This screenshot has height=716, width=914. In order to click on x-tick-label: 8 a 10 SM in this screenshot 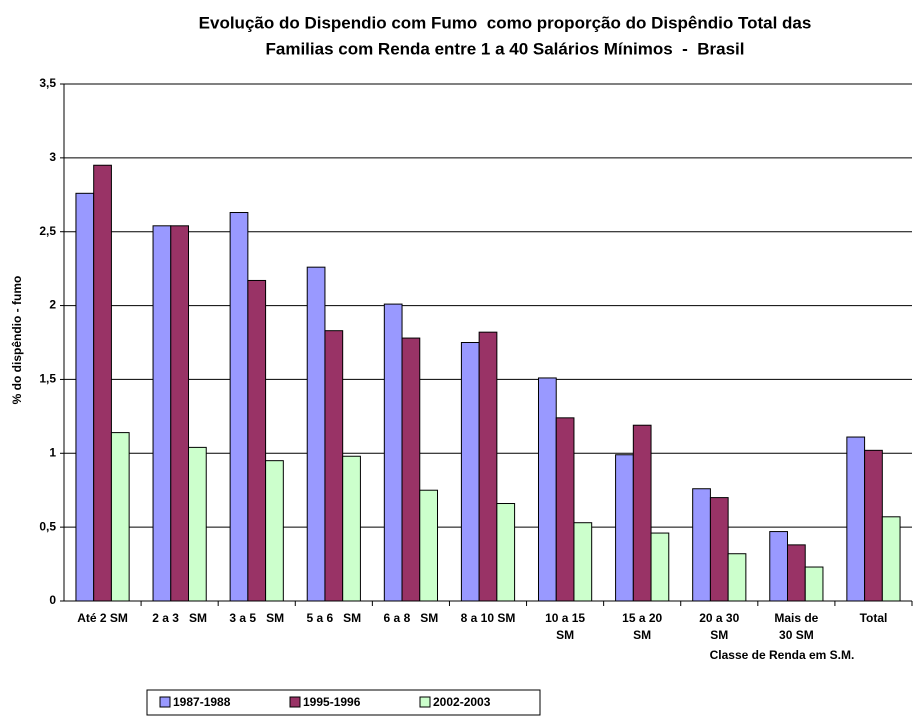, I will do `click(488, 618)`.